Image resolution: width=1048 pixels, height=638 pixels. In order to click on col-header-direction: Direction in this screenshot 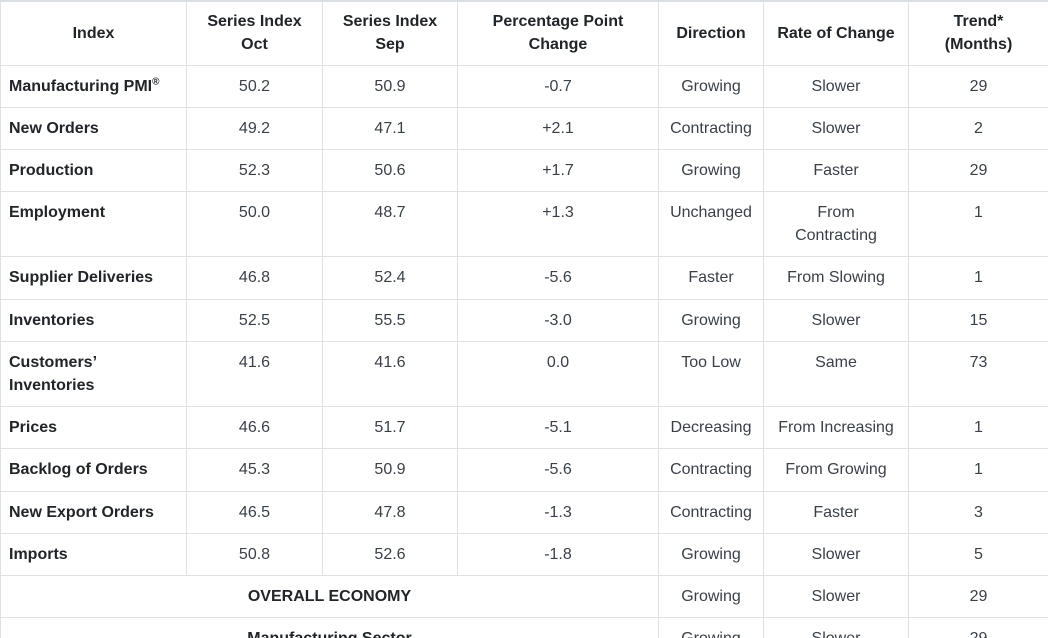, I will do `click(711, 33)`.